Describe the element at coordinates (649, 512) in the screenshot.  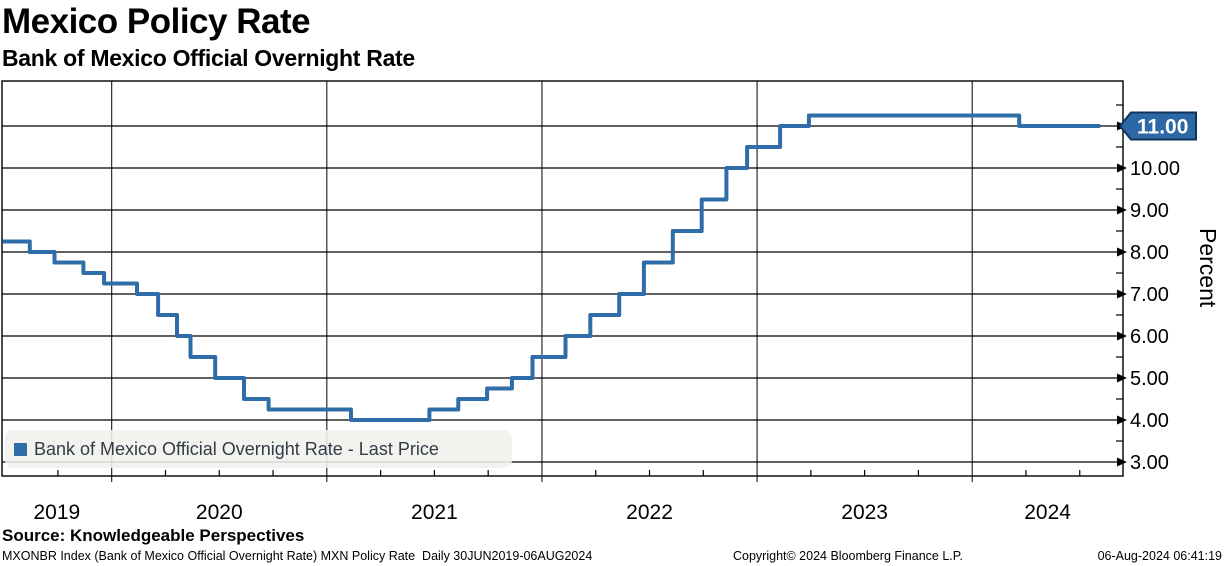
I see `x-tick-label: 2022` at that location.